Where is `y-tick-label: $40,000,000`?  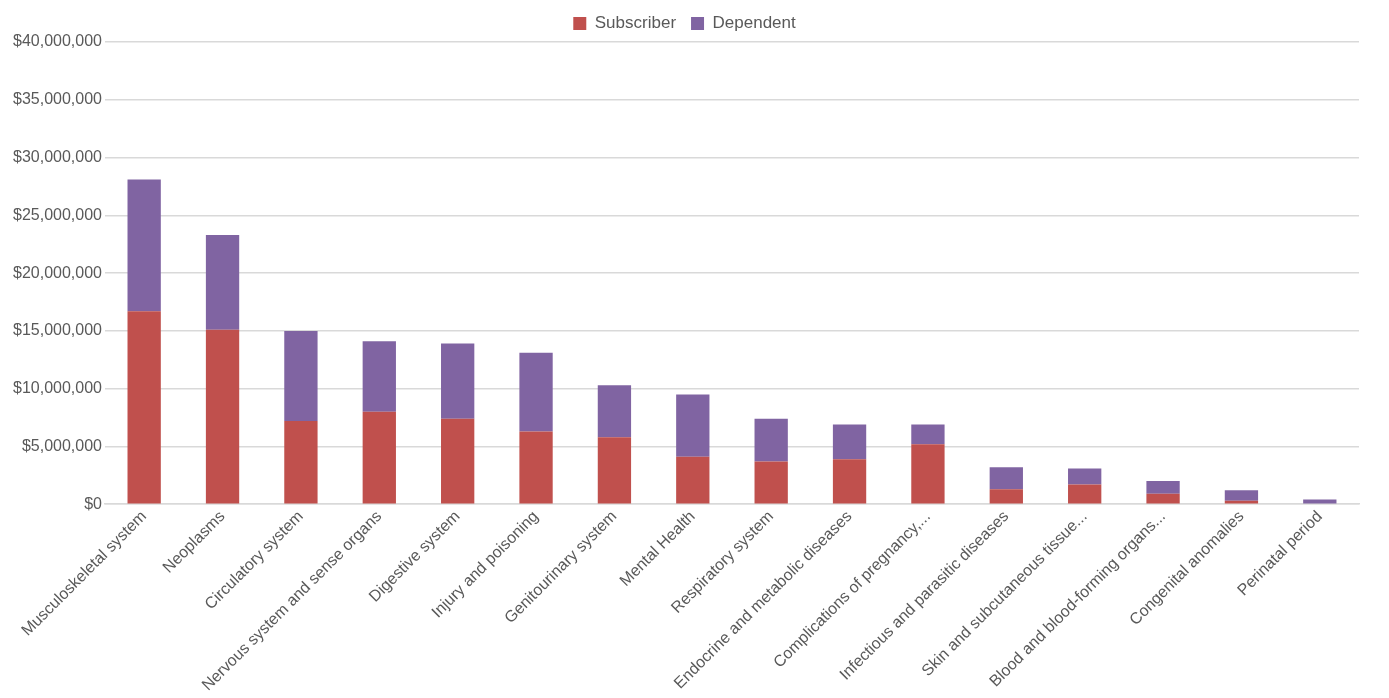 y-tick-label: $40,000,000 is located at coordinates (57, 41).